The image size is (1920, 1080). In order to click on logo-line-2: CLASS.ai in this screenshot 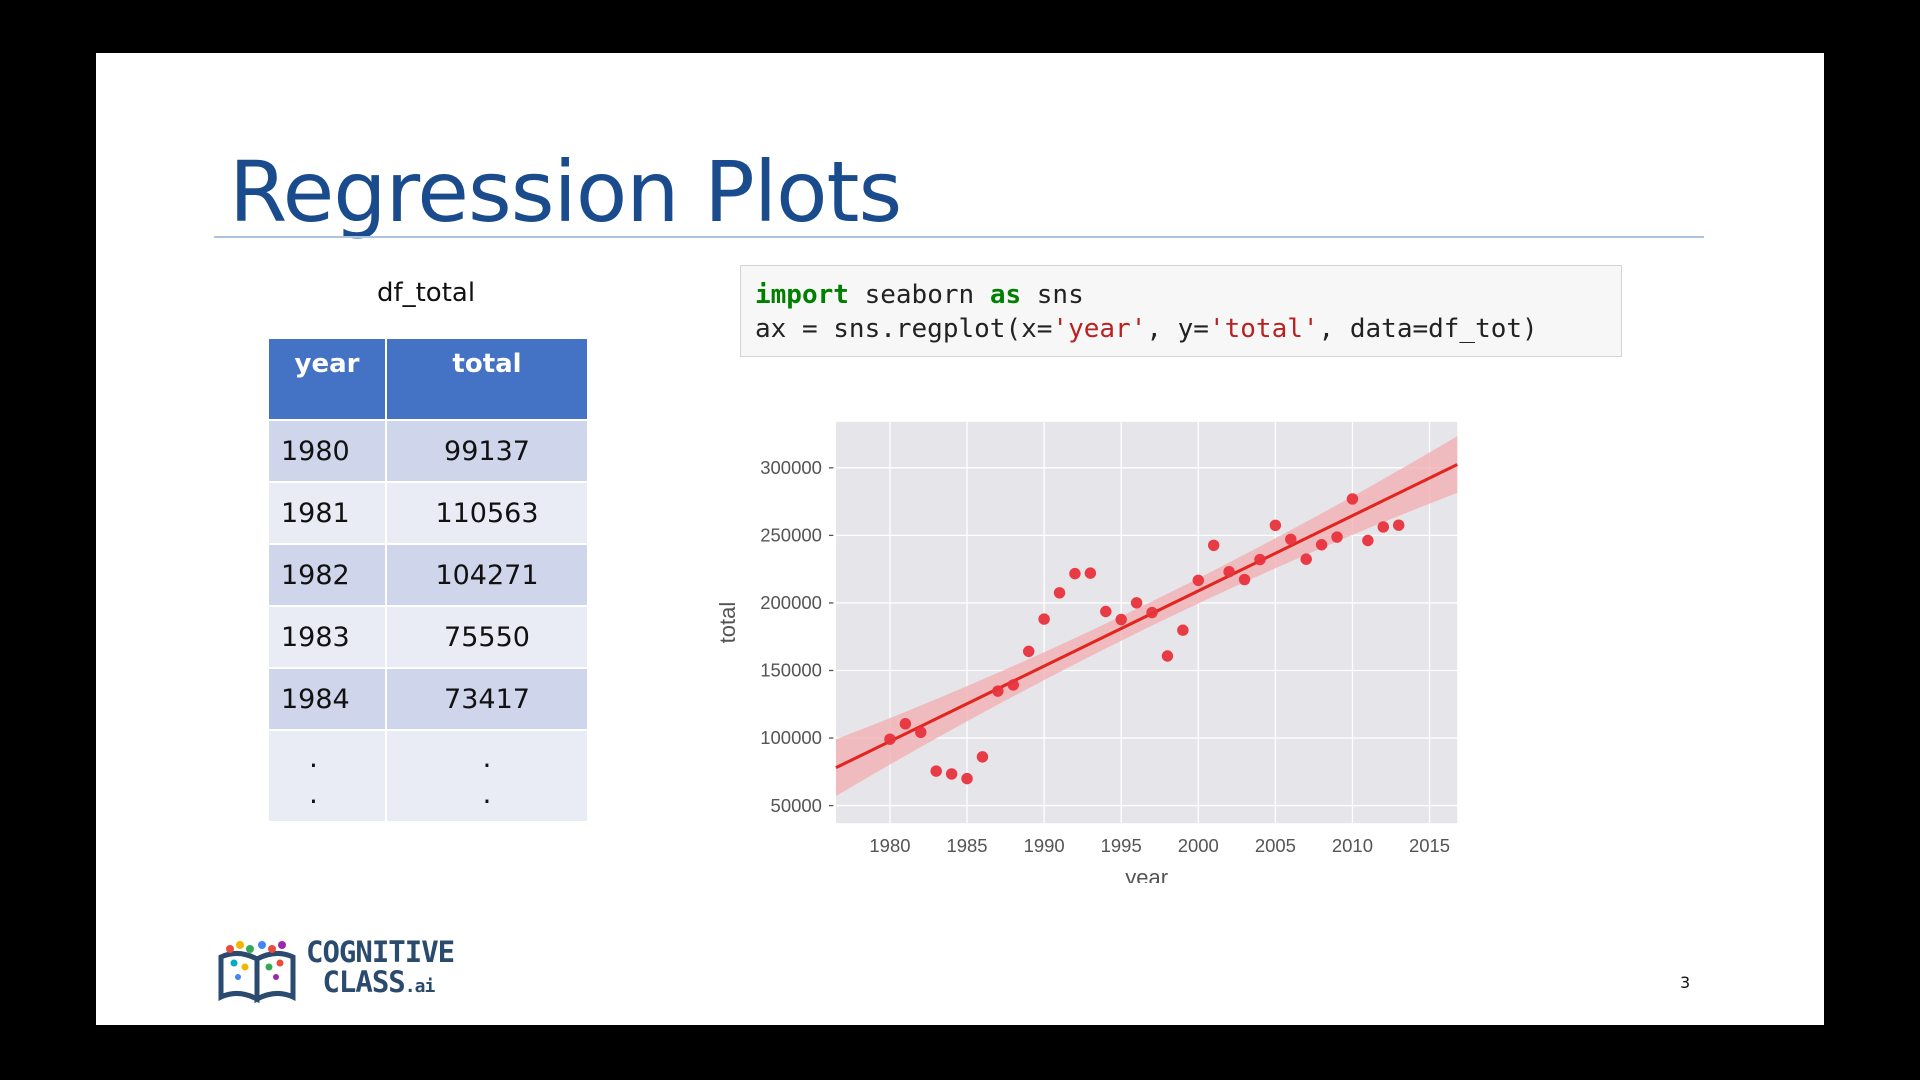, I will do `click(380, 984)`.